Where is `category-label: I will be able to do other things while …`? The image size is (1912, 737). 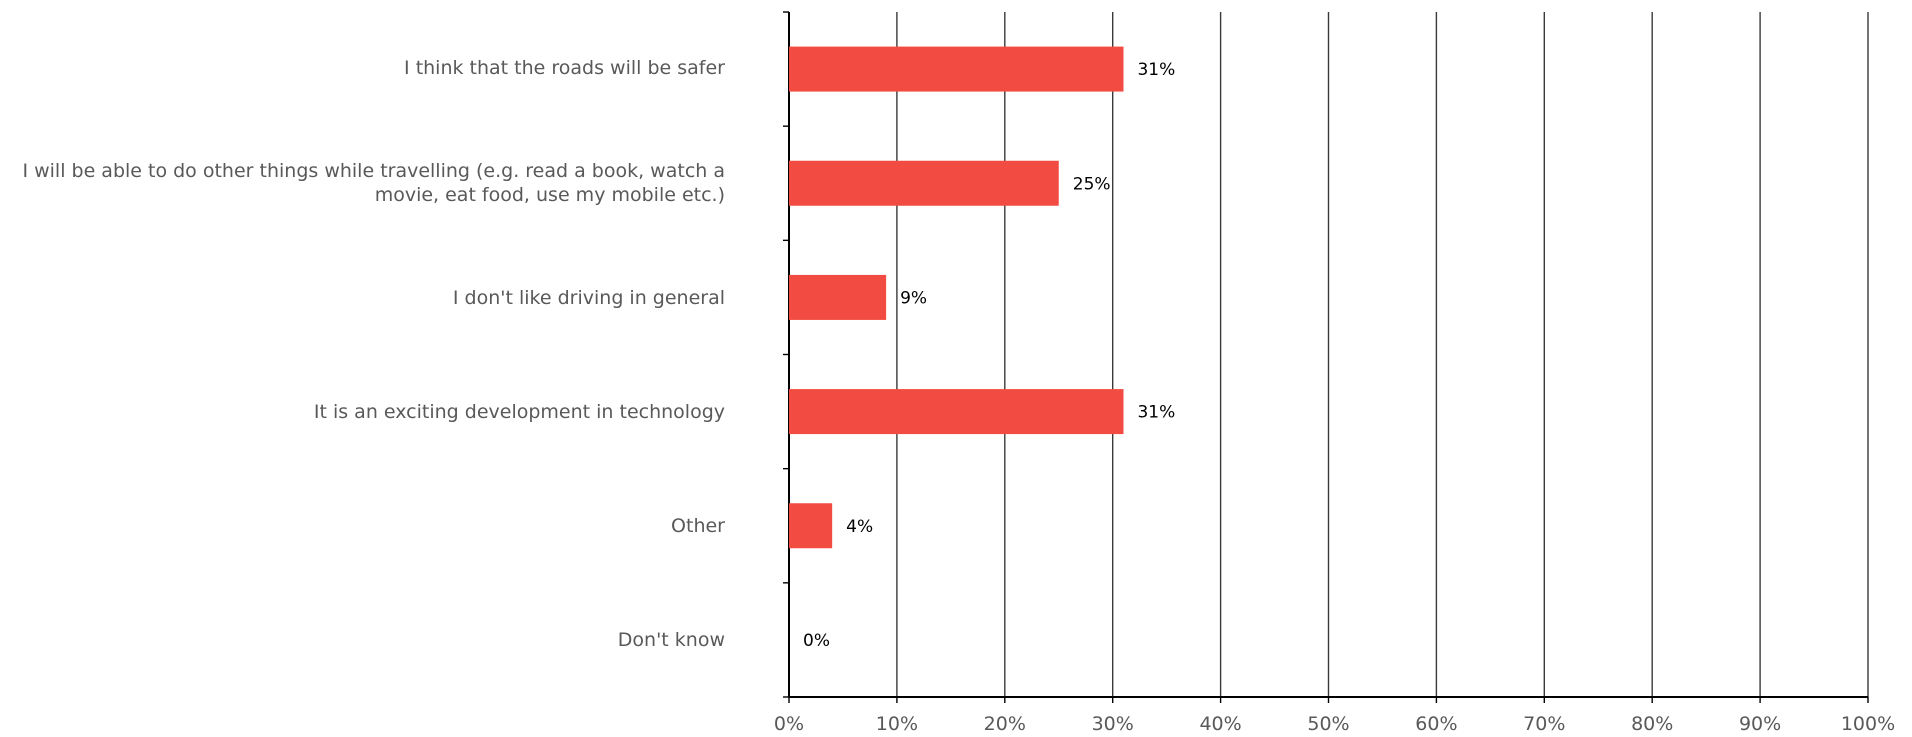 category-label: I will be able to do other things while … is located at coordinates (373, 183).